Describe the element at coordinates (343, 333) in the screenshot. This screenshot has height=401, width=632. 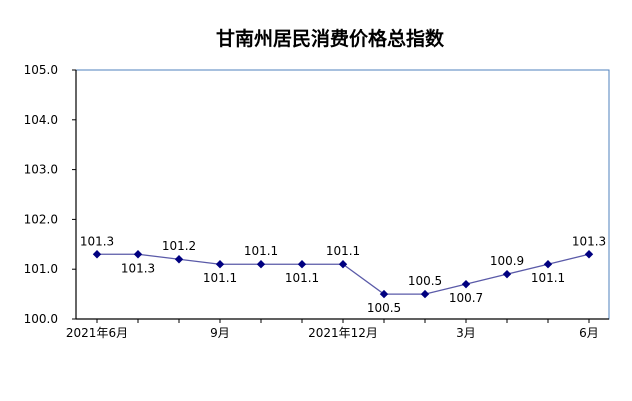
I see `x-tick-label: 2021年12月` at that location.